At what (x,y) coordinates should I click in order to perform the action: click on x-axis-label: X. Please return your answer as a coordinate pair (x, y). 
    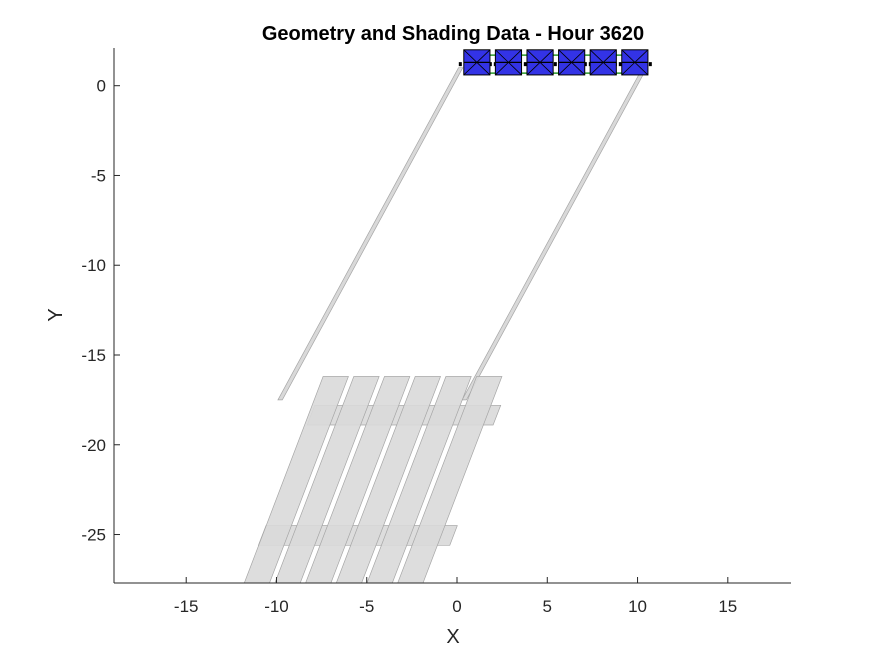
    Looking at the image, I should click on (452, 637).